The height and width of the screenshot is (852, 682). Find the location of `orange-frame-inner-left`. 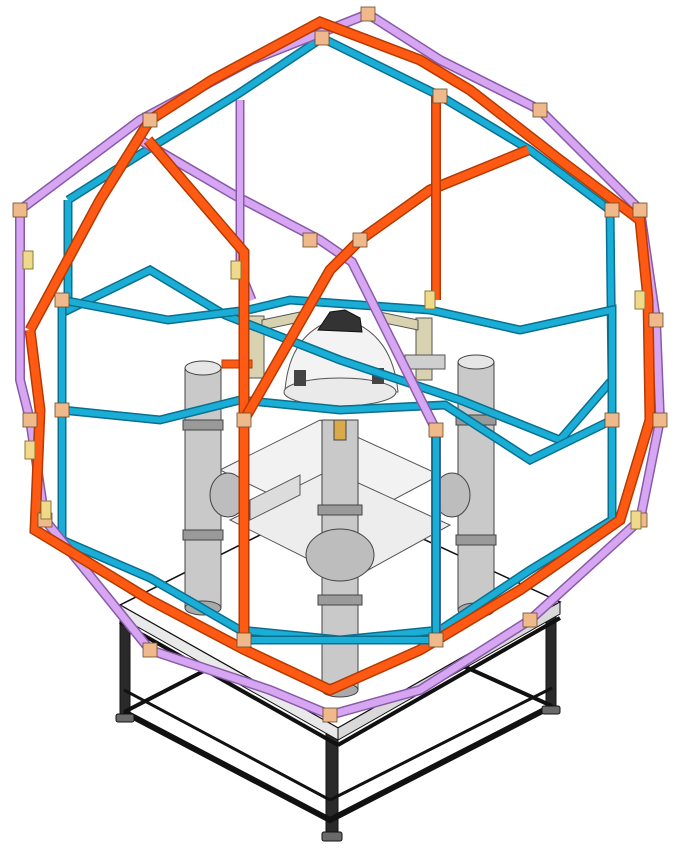

orange-frame-inner-left is located at coordinates (196, 388).